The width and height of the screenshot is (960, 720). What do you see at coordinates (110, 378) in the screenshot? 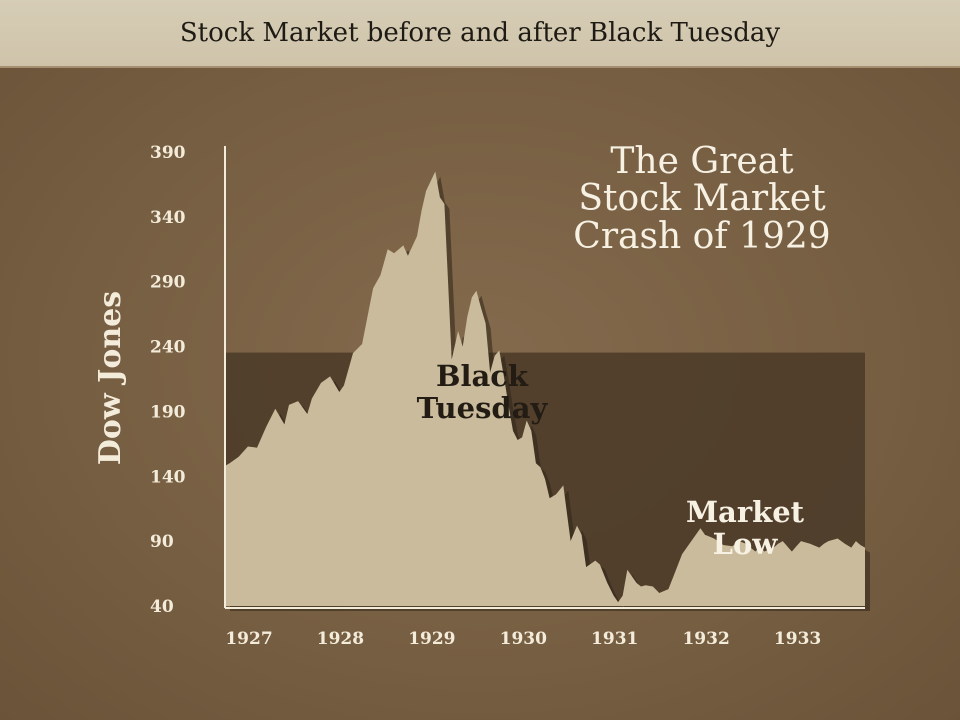
I see `y-axis-label: Dow Jones` at bounding box center [110, 378].